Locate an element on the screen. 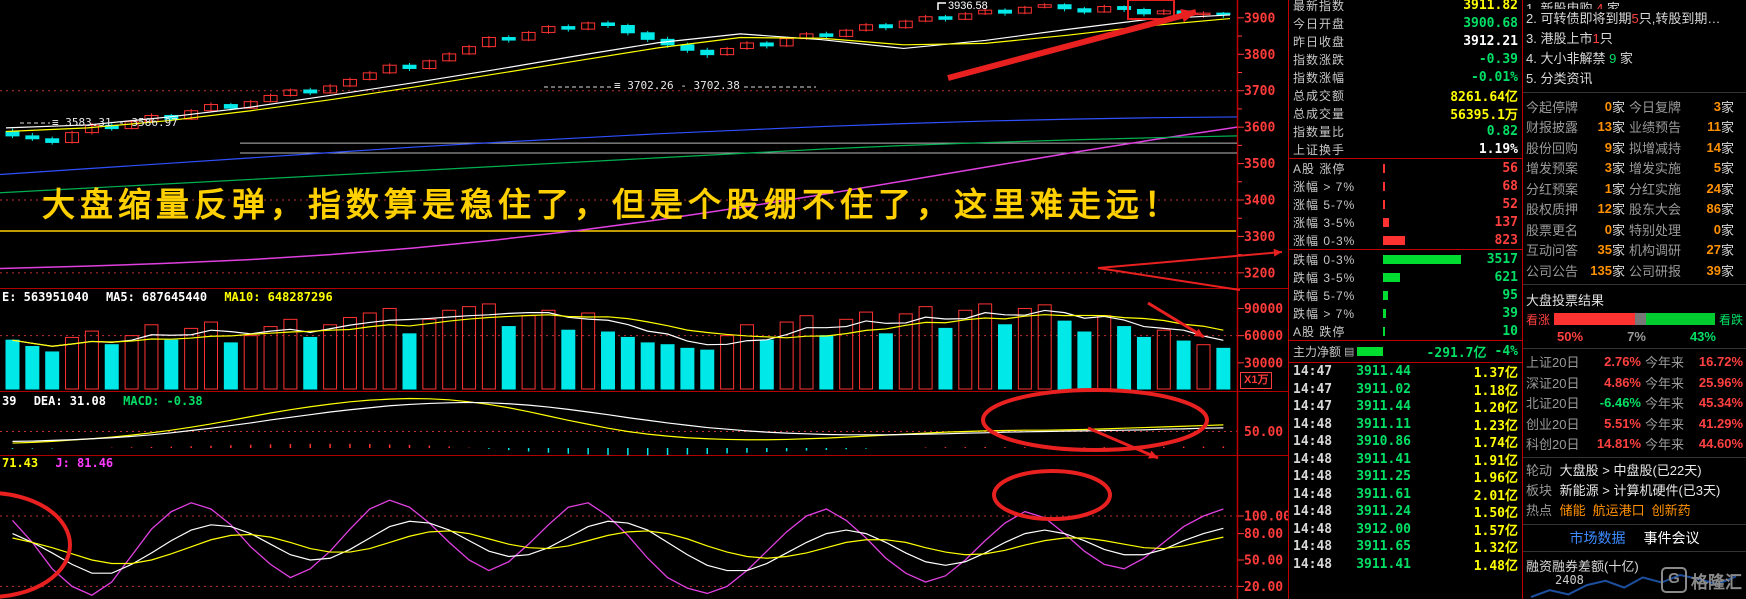  ytd-label: 今年来 is located at coordinates (1665, 404).